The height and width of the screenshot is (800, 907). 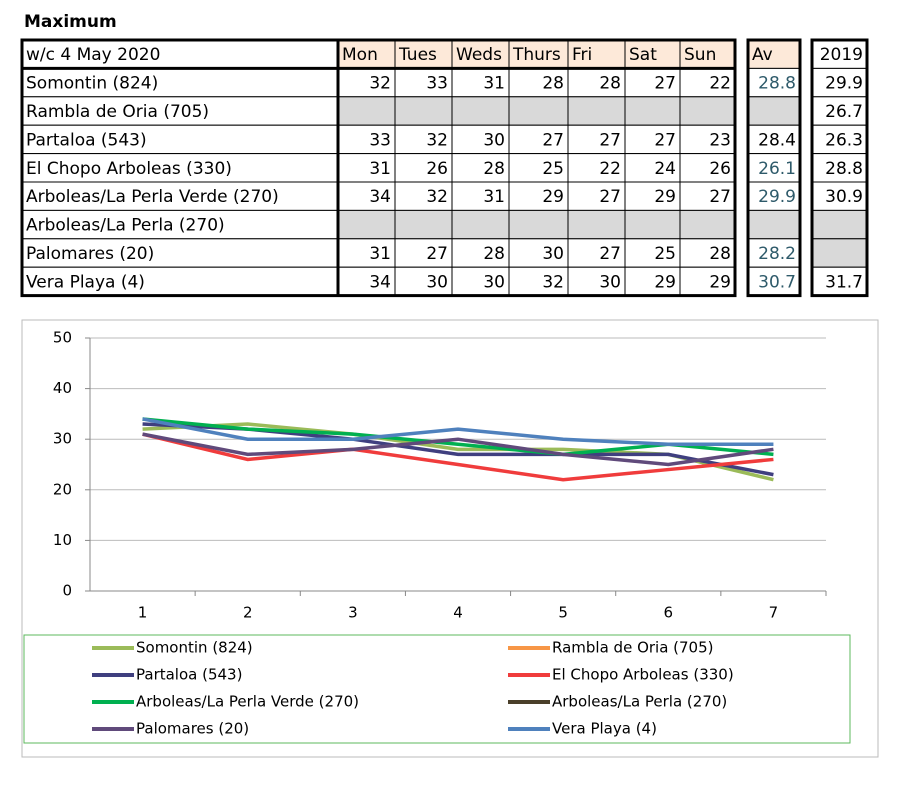 I want to click on x-tick-label: 7, so click(x=774, y=613).